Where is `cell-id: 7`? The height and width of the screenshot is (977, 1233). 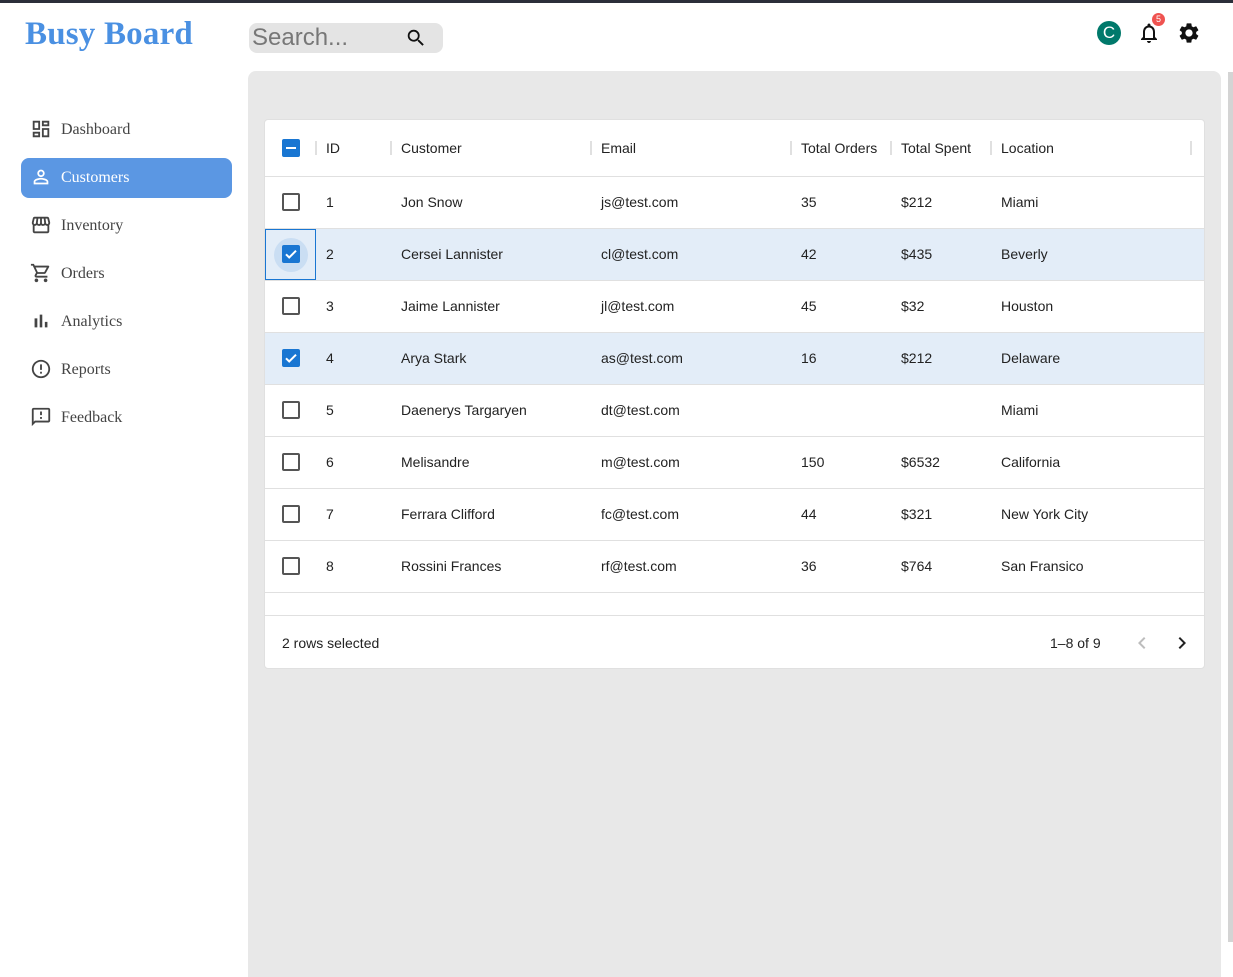 cell-id: 7 is located at coordinates (330, 514).